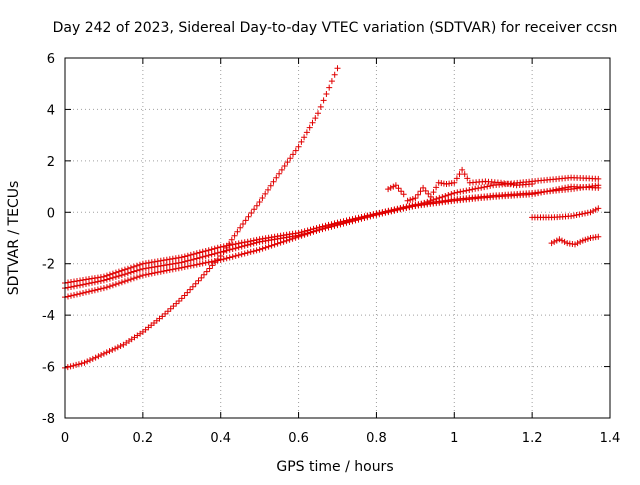 The height and width of the screenshot is (485, 640). What do you see at coordinates (532, 438) in the screenshot?
I see `x-tick-label: 1.2` at bounding box center [532, 438].